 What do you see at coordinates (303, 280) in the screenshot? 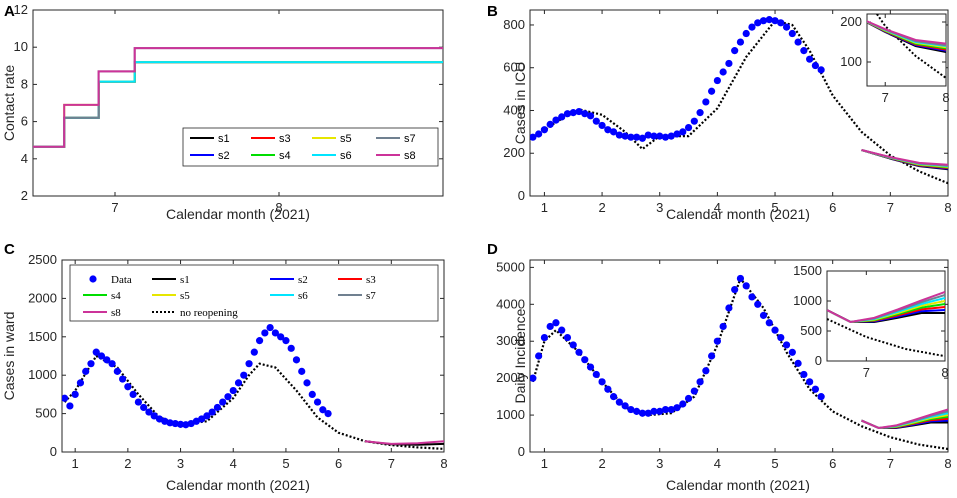
I see `legend-label: s2` at bounding box center [303, 280].